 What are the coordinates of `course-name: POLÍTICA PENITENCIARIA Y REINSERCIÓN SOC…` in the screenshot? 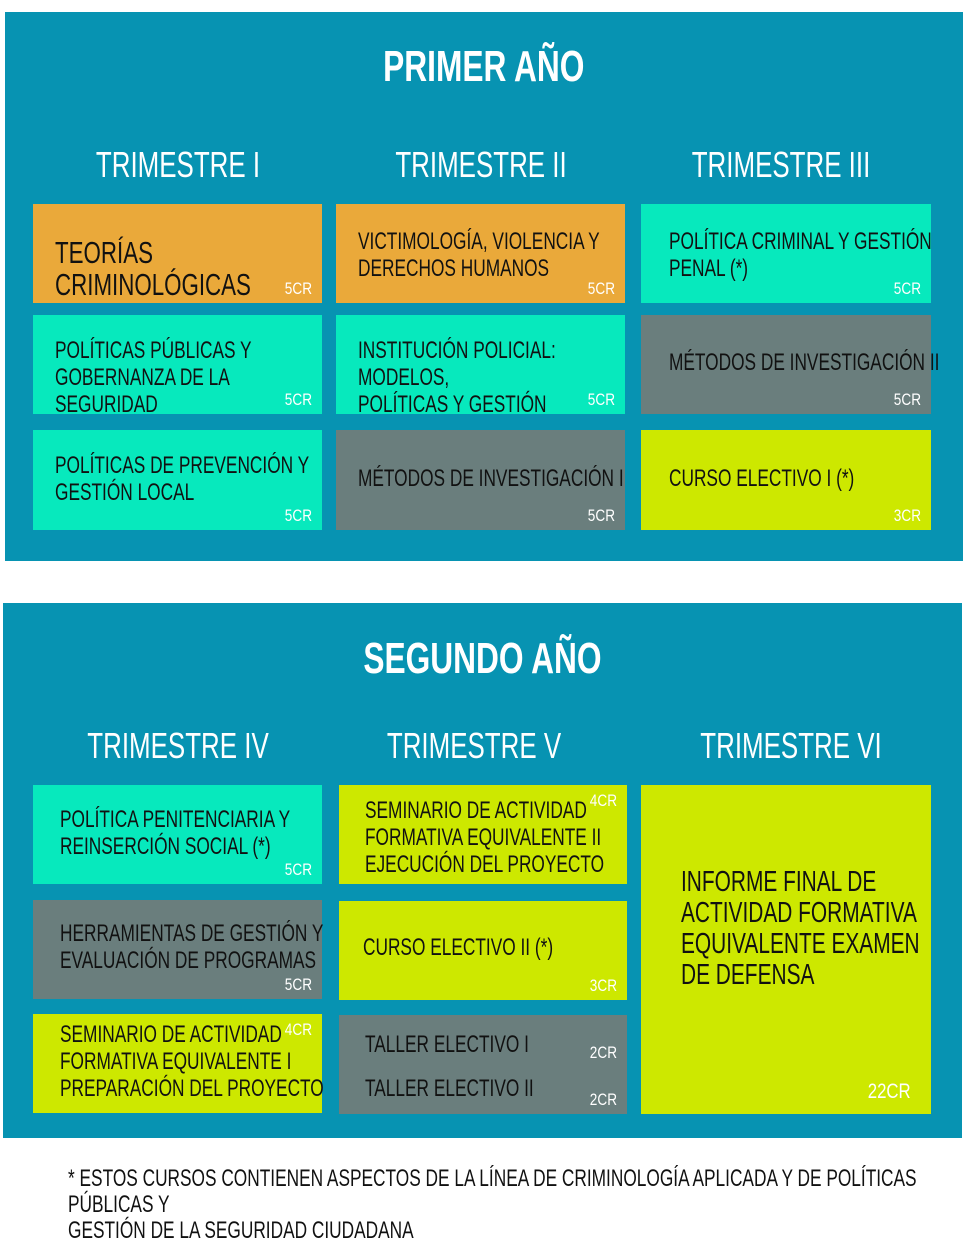 It's located at (175, 833).